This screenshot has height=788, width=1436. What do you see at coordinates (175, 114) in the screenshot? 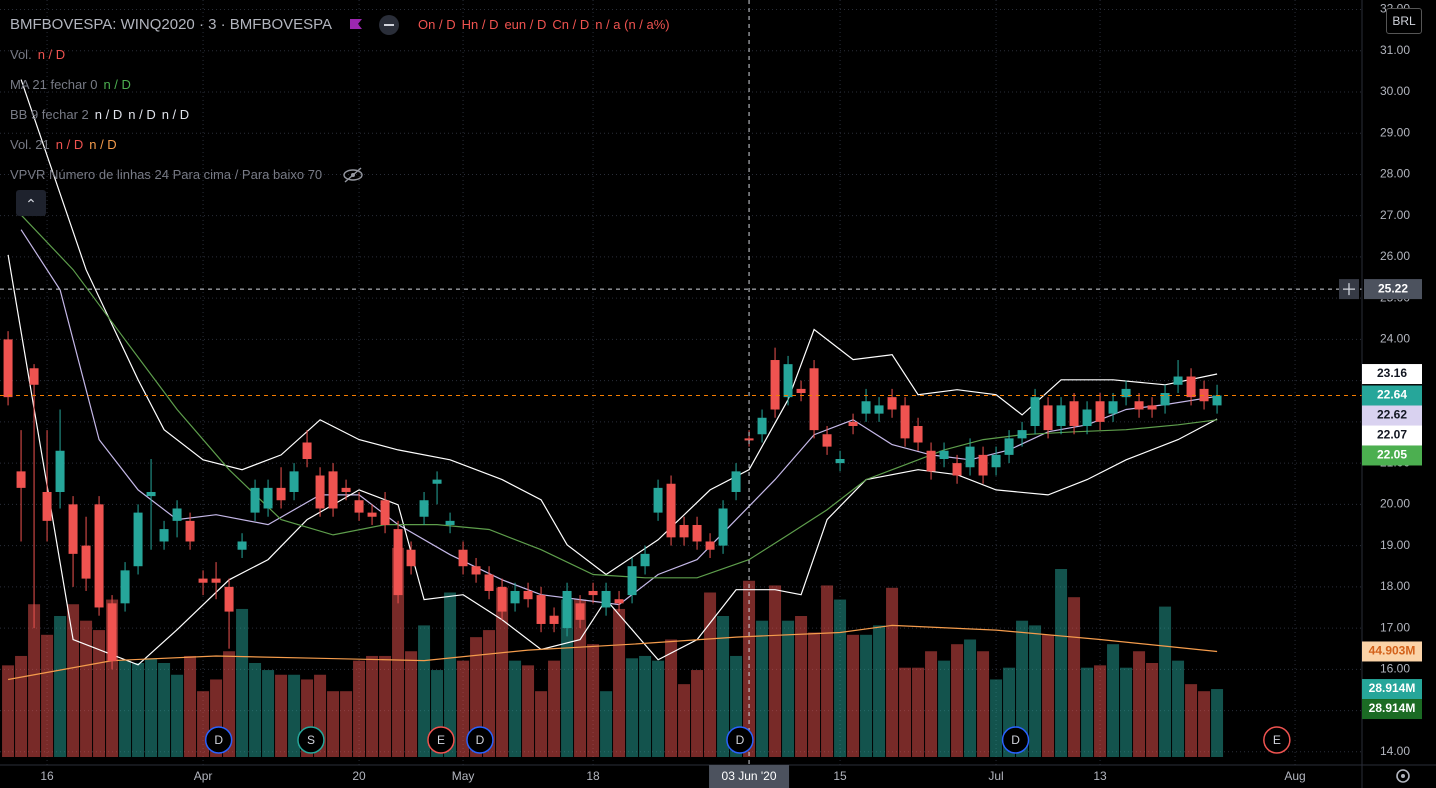
I see `indicator-value: n / D` at bounding box center [175, 114].